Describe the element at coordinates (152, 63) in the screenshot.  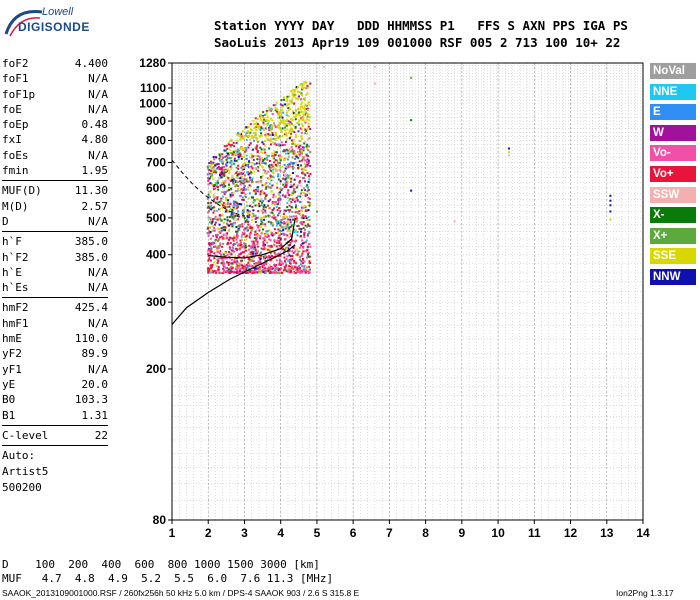
I see `y-tick-label: 1280` at that location.